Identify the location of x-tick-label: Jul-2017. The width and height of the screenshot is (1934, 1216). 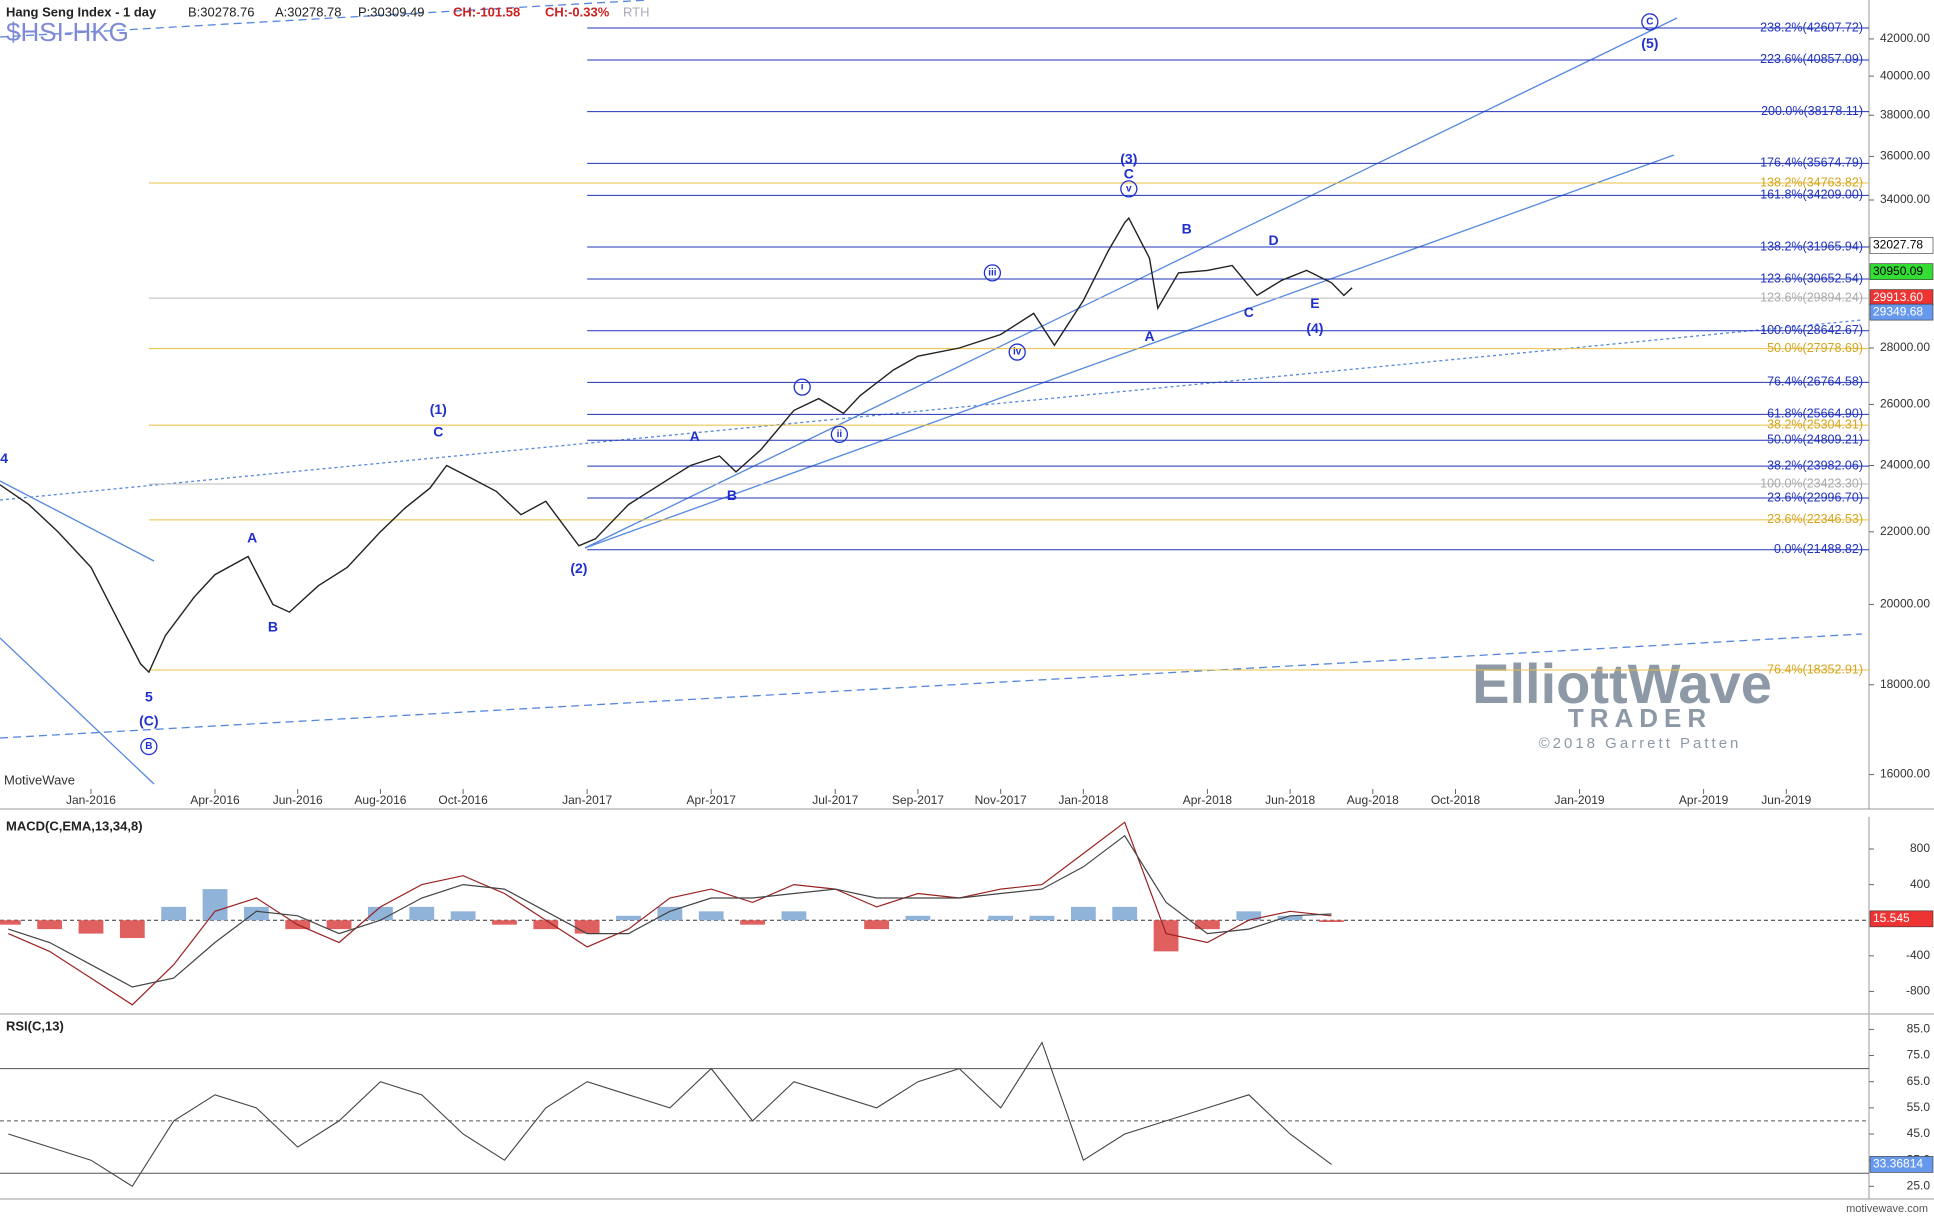
(835, 800).